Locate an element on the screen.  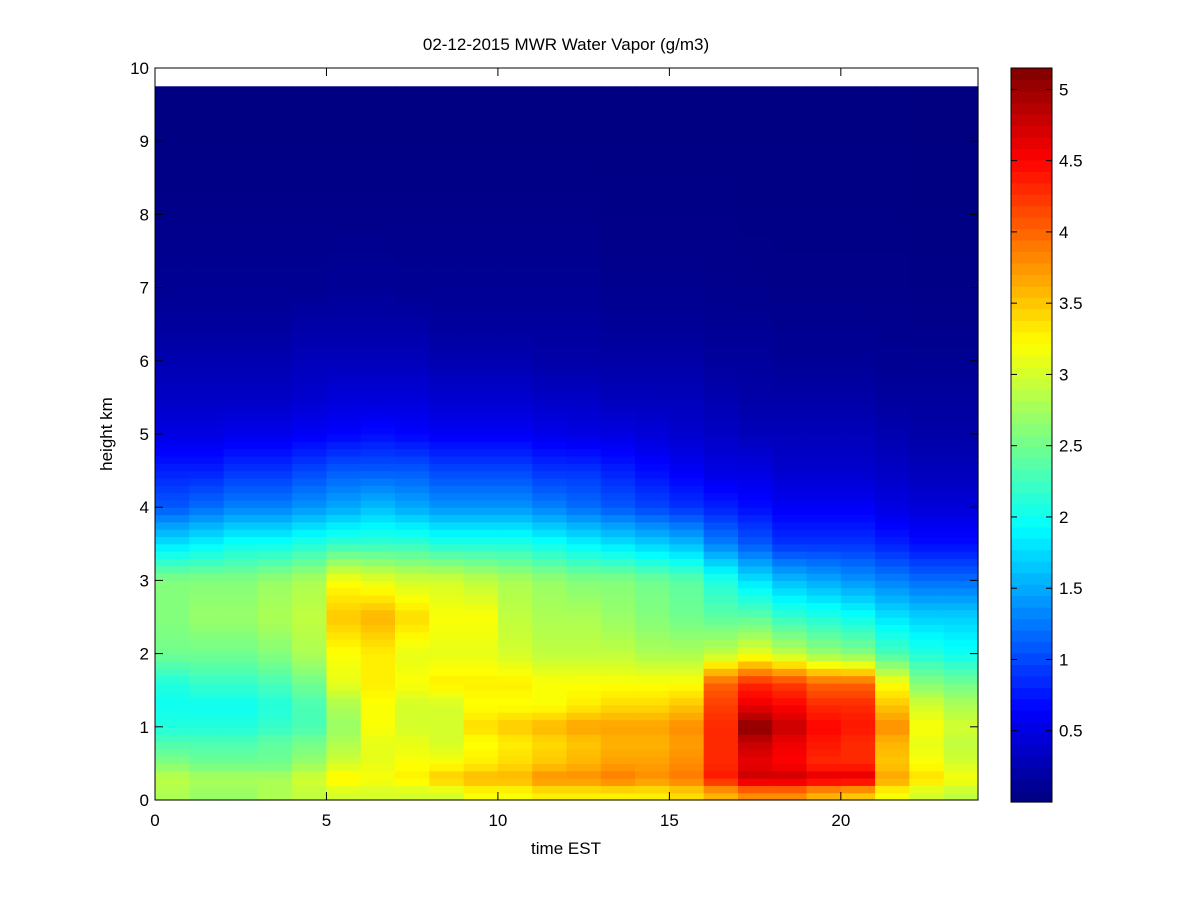
colorbar-tick-label: 3.5 is located at coordinates (1071, 303).